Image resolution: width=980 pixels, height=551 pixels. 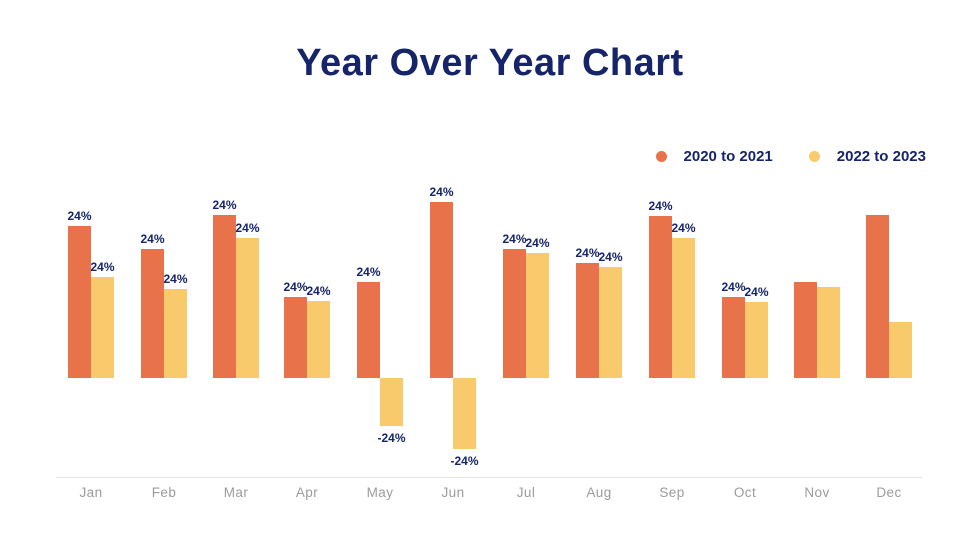 I want to click on x-axis-label-aug: Aug, so click(x=599, y=492).